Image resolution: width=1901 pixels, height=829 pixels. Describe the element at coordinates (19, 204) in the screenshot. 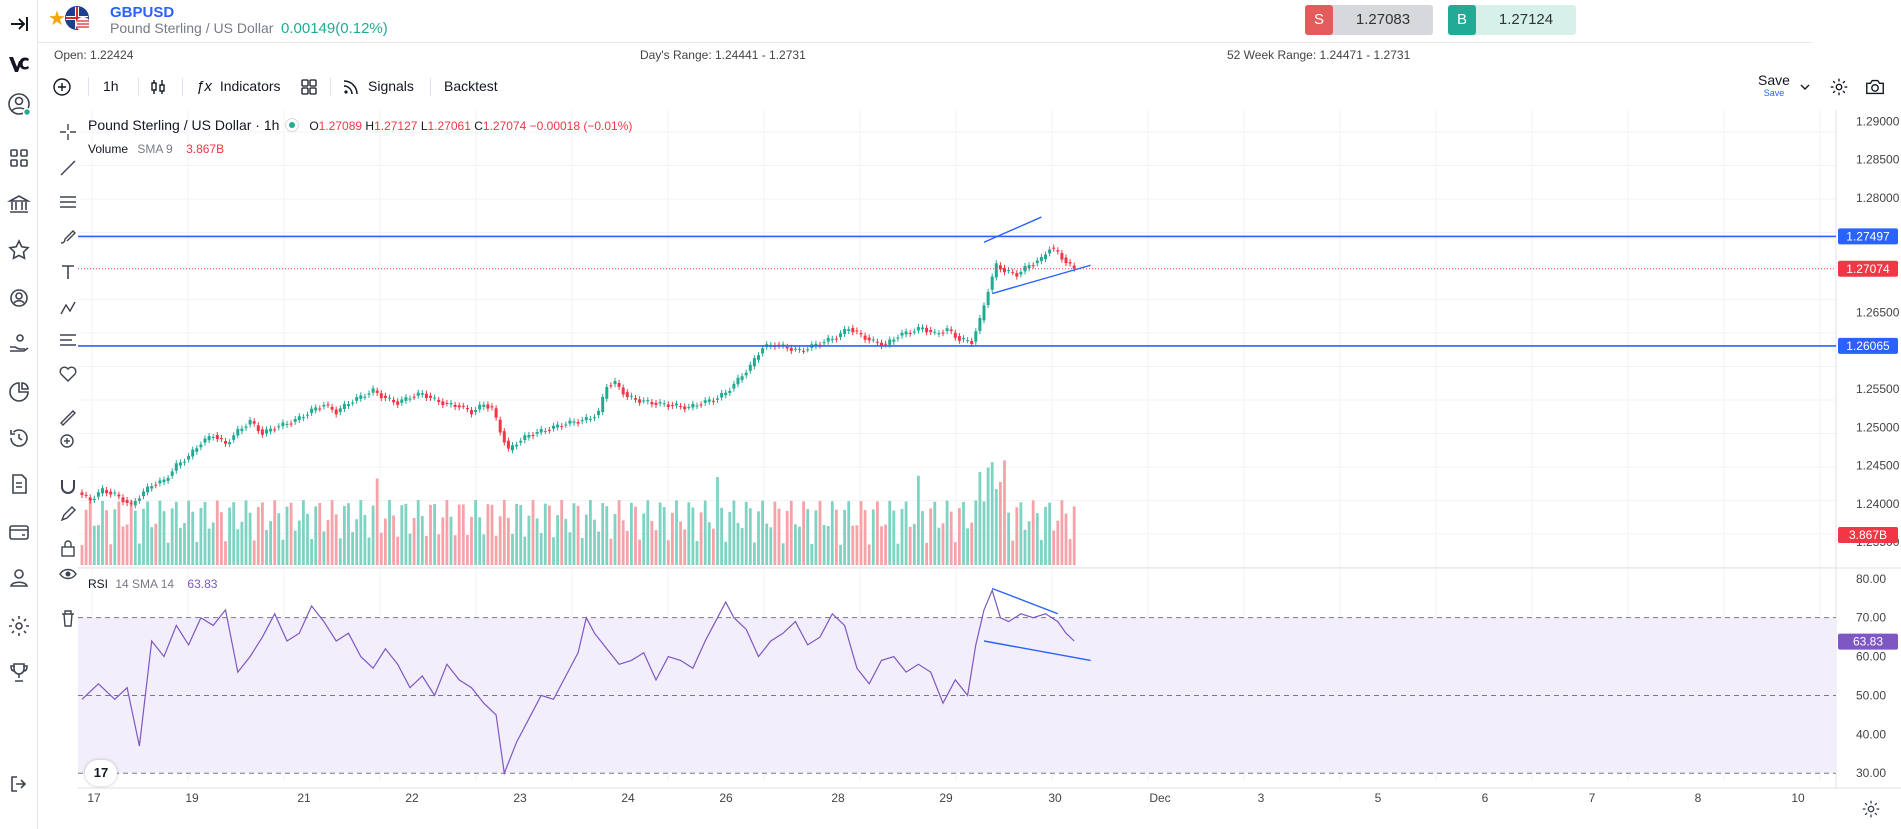

I see `bank-icon` at that location.